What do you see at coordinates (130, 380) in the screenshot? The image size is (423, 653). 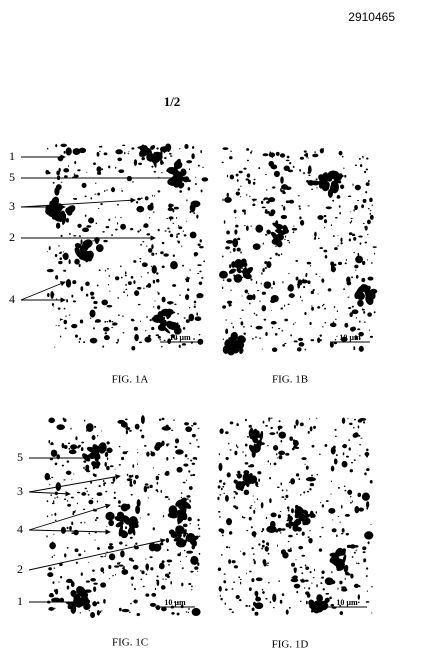 I see `figure-caption: FIG. 1A` at bounding box center [130, 380].